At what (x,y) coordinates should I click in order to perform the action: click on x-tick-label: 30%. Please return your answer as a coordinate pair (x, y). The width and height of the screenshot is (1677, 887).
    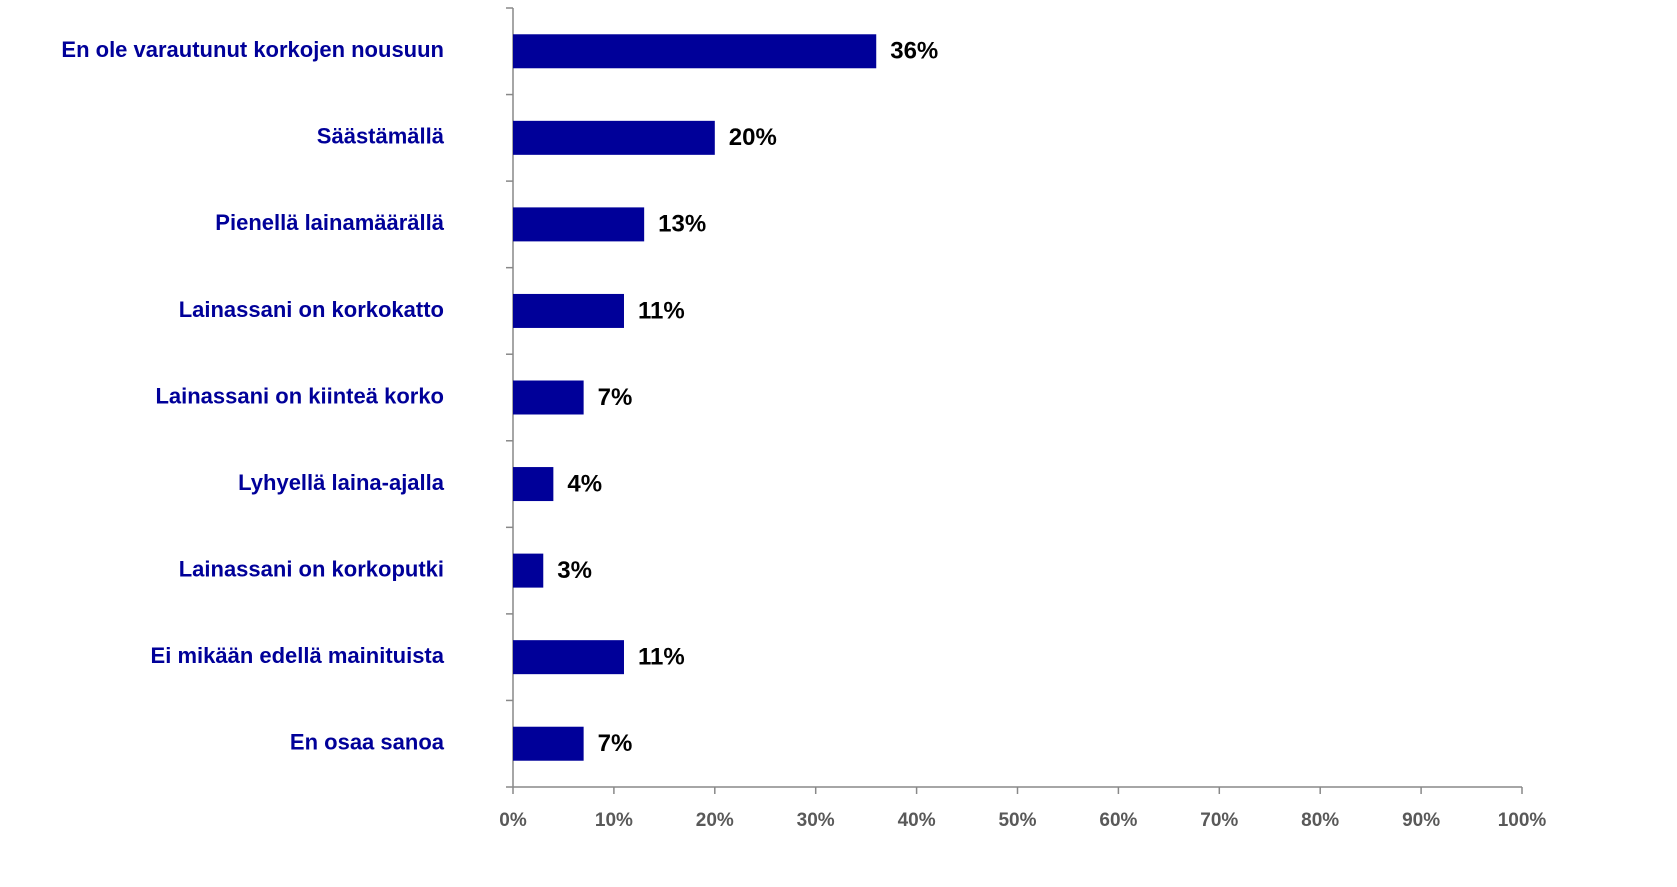
    Looking at the image, I should click on (816, 820).